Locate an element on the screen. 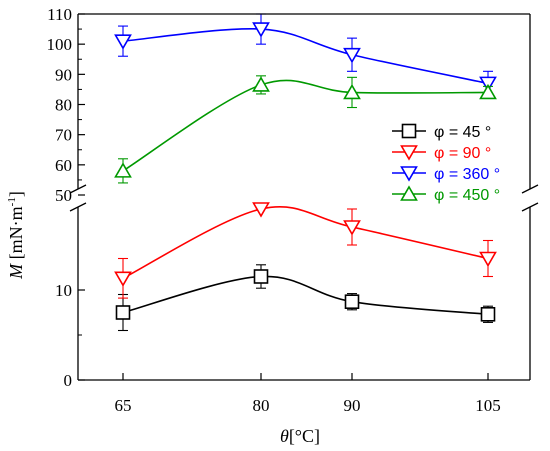  y-tick-label: 100 is located at coordinates (60, 44).